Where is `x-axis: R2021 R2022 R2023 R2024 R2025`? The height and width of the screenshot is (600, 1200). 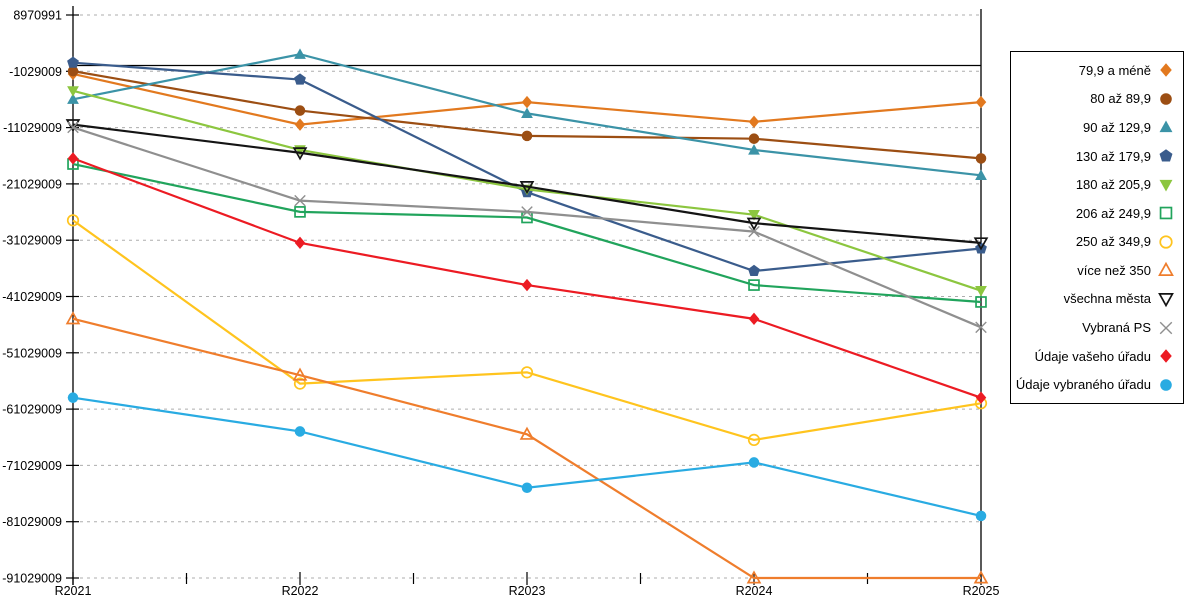
x-axis: R2021 R2022 R2023 R2024 R2025 is located at coordinates (527, 585).